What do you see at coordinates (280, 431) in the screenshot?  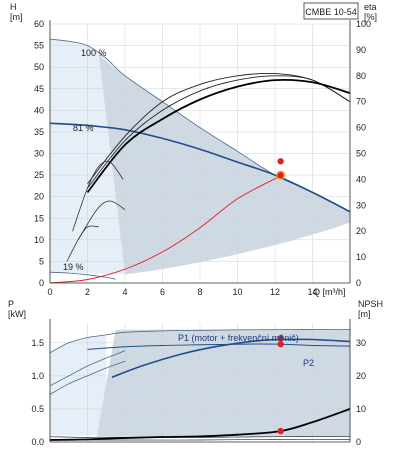 I see `bottom-NPSH-point` at bounding box center [280, 431].